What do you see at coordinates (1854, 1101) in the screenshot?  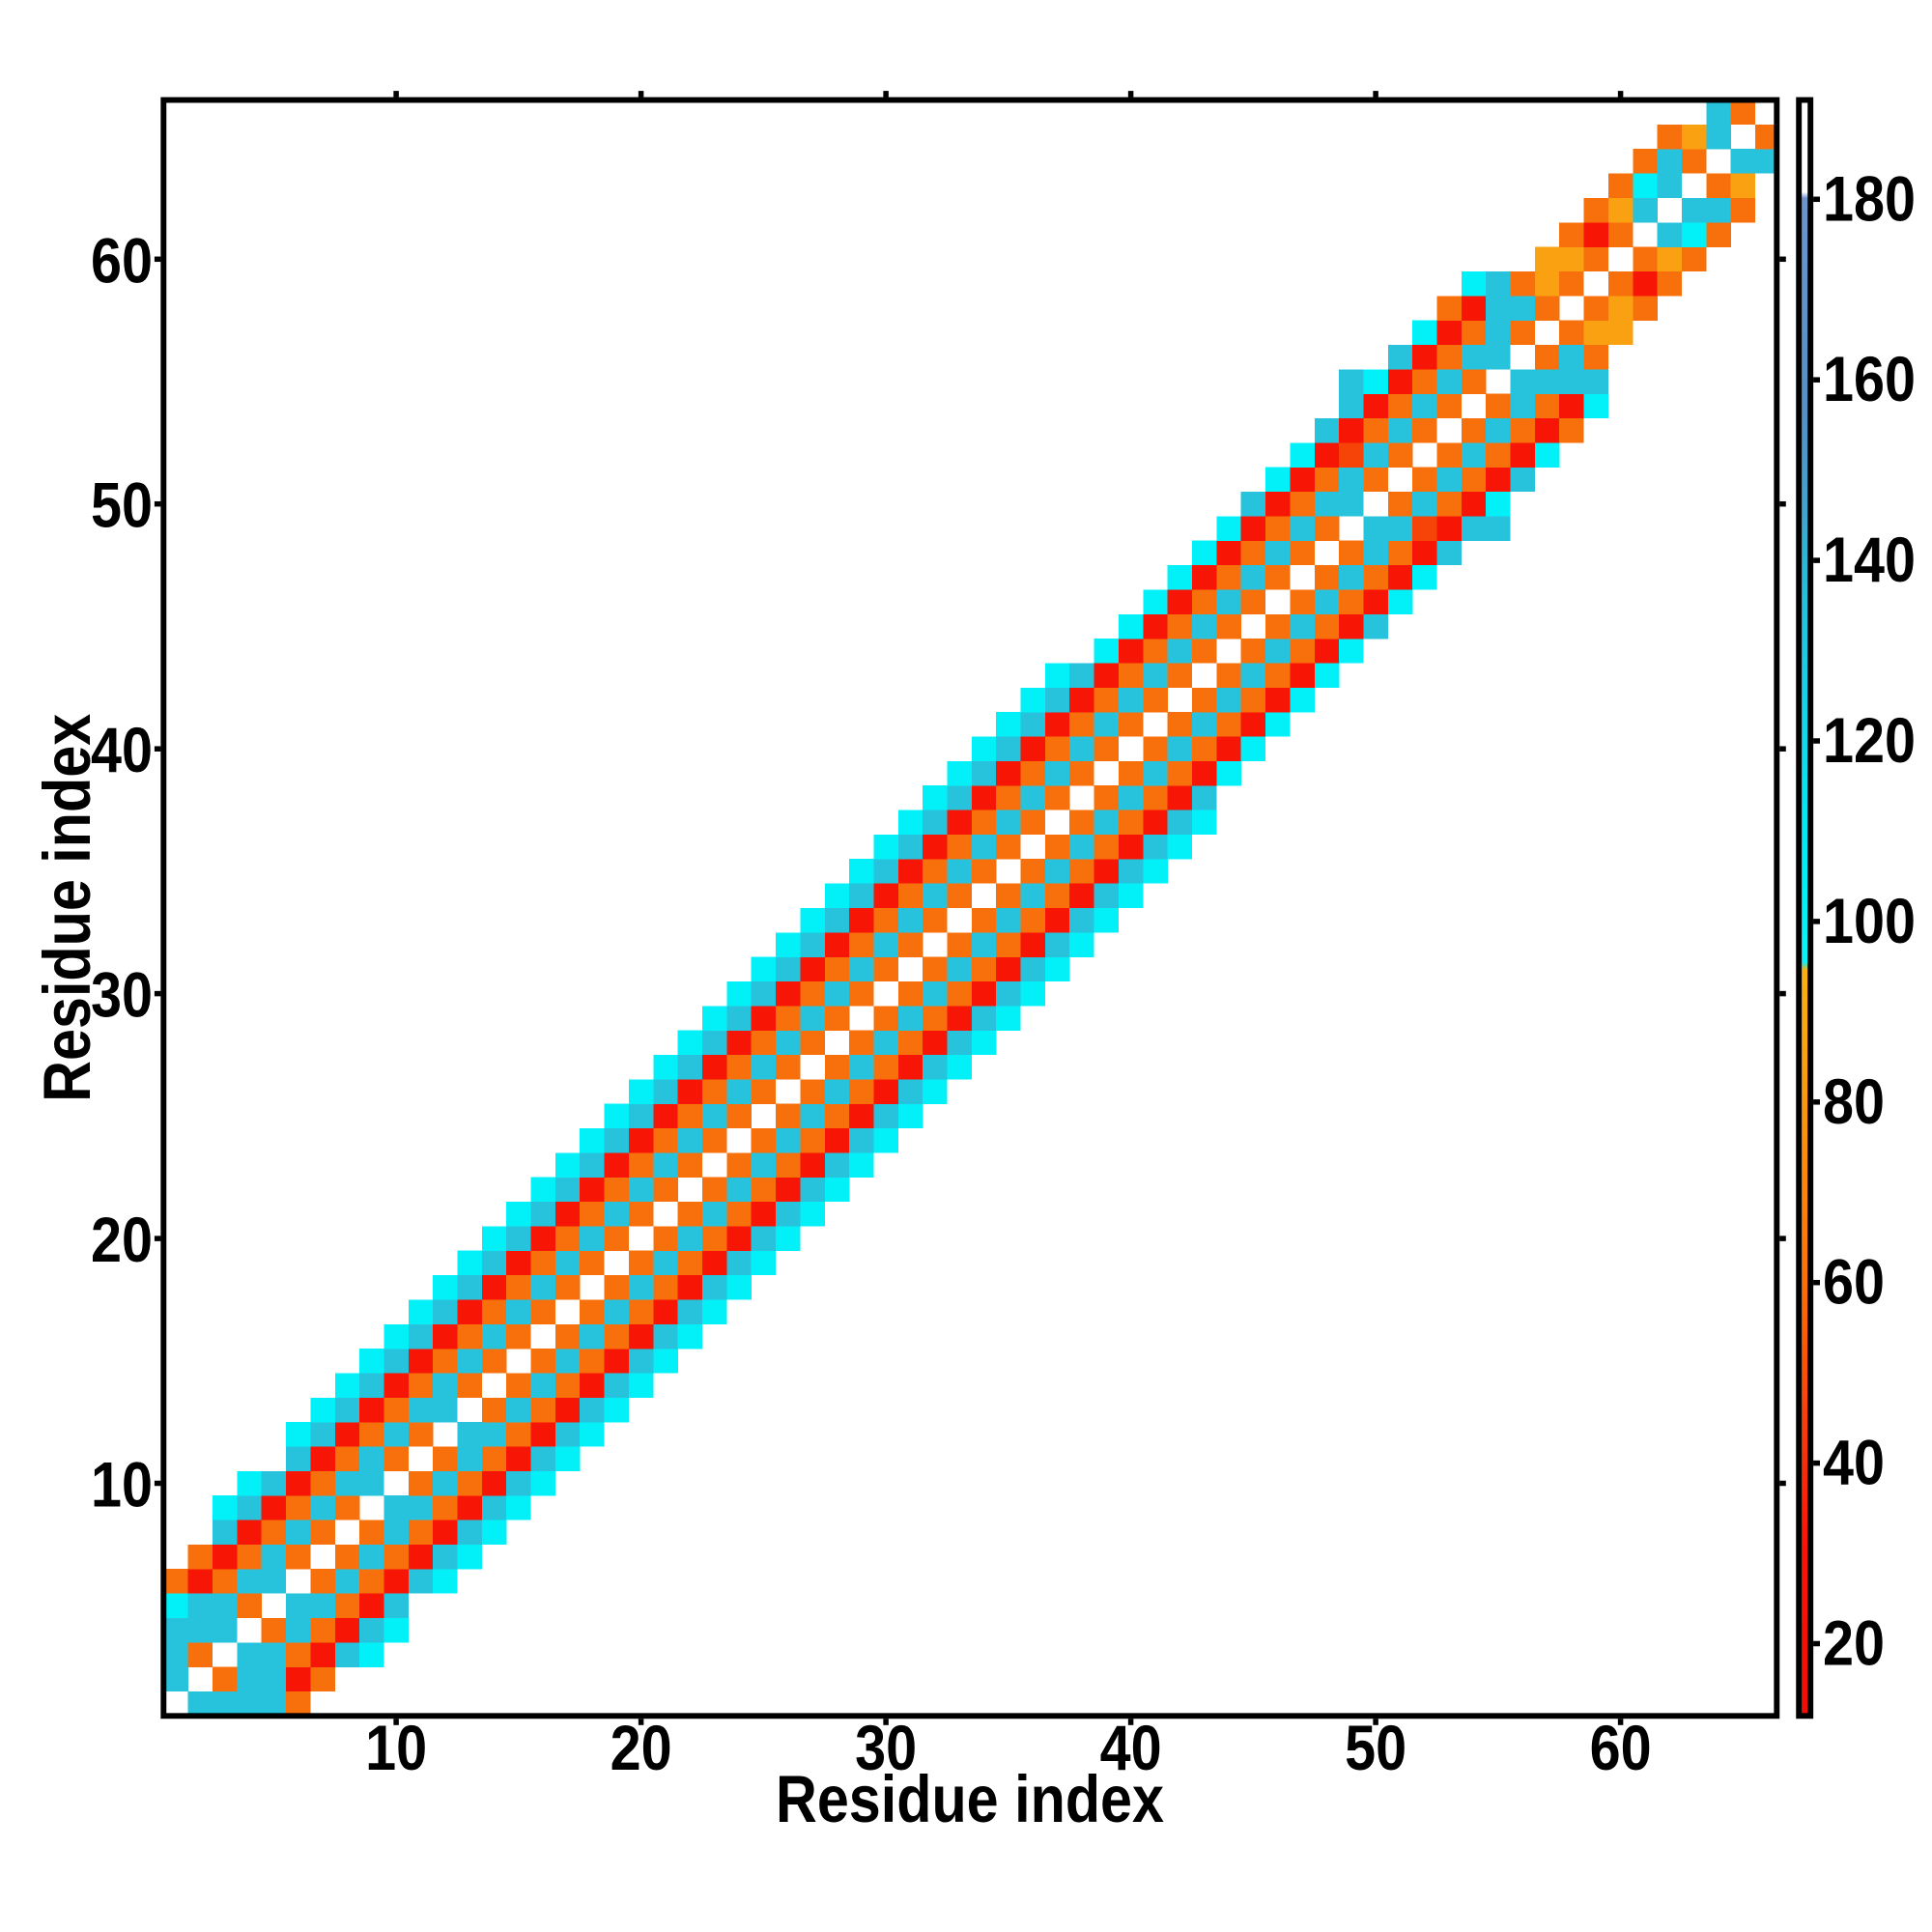 I see `svg-text: 80` at bounding box center [1854, 1101].